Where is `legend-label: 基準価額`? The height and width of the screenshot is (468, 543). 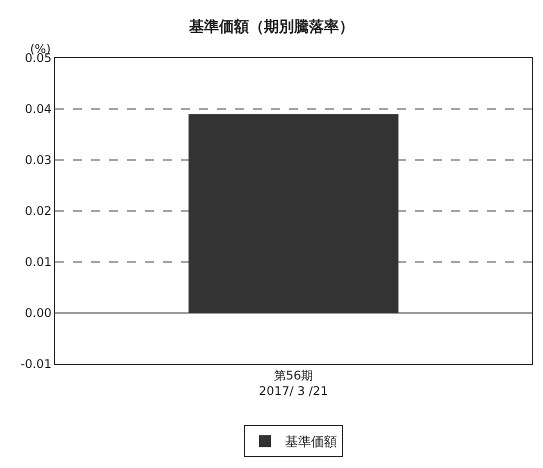
legend-label: 基準価額 is located at coordinates (311, 442).